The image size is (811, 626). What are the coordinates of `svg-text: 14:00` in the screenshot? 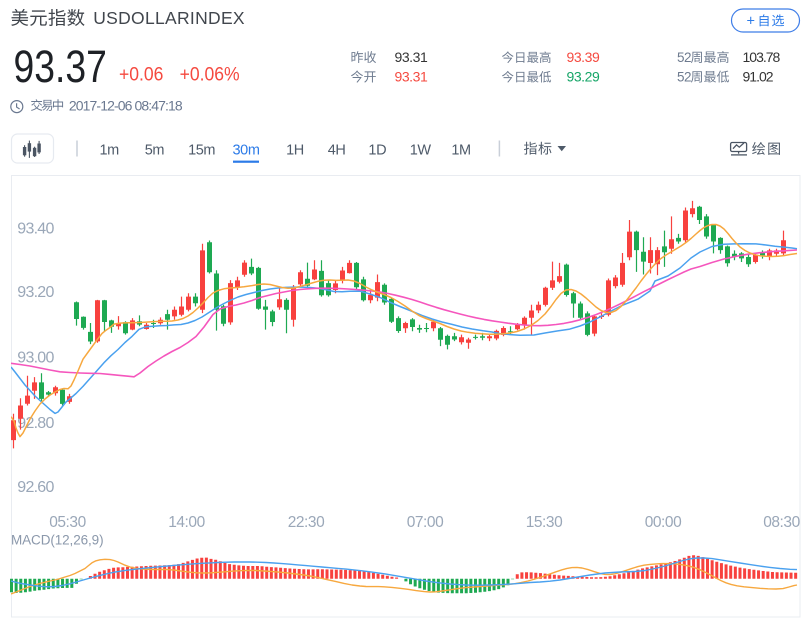 It's located at (186, 522).